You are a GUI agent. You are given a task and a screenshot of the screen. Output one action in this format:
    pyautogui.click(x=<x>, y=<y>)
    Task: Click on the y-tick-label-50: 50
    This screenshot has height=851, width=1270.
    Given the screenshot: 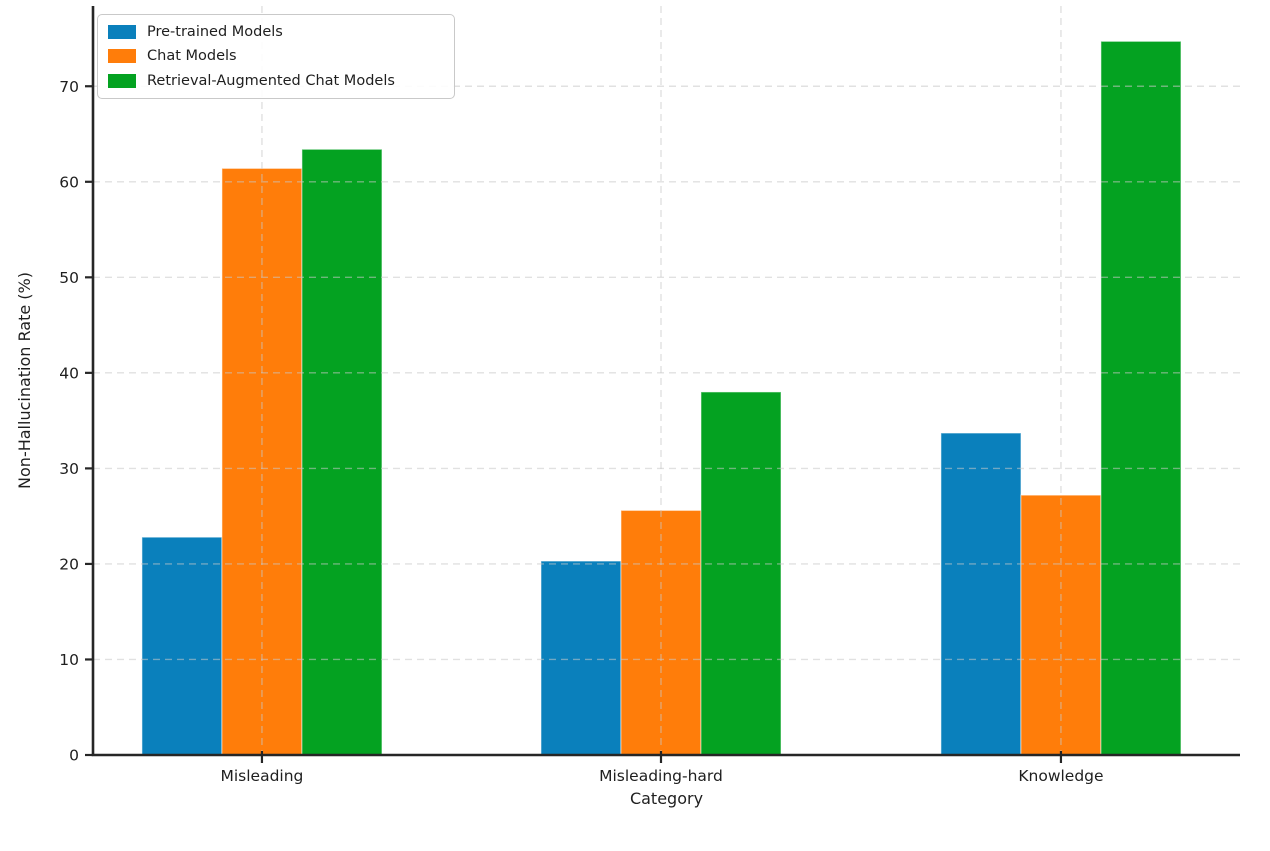 What is the action you would take?
    pyautogui.click(x=69, y=278)
    